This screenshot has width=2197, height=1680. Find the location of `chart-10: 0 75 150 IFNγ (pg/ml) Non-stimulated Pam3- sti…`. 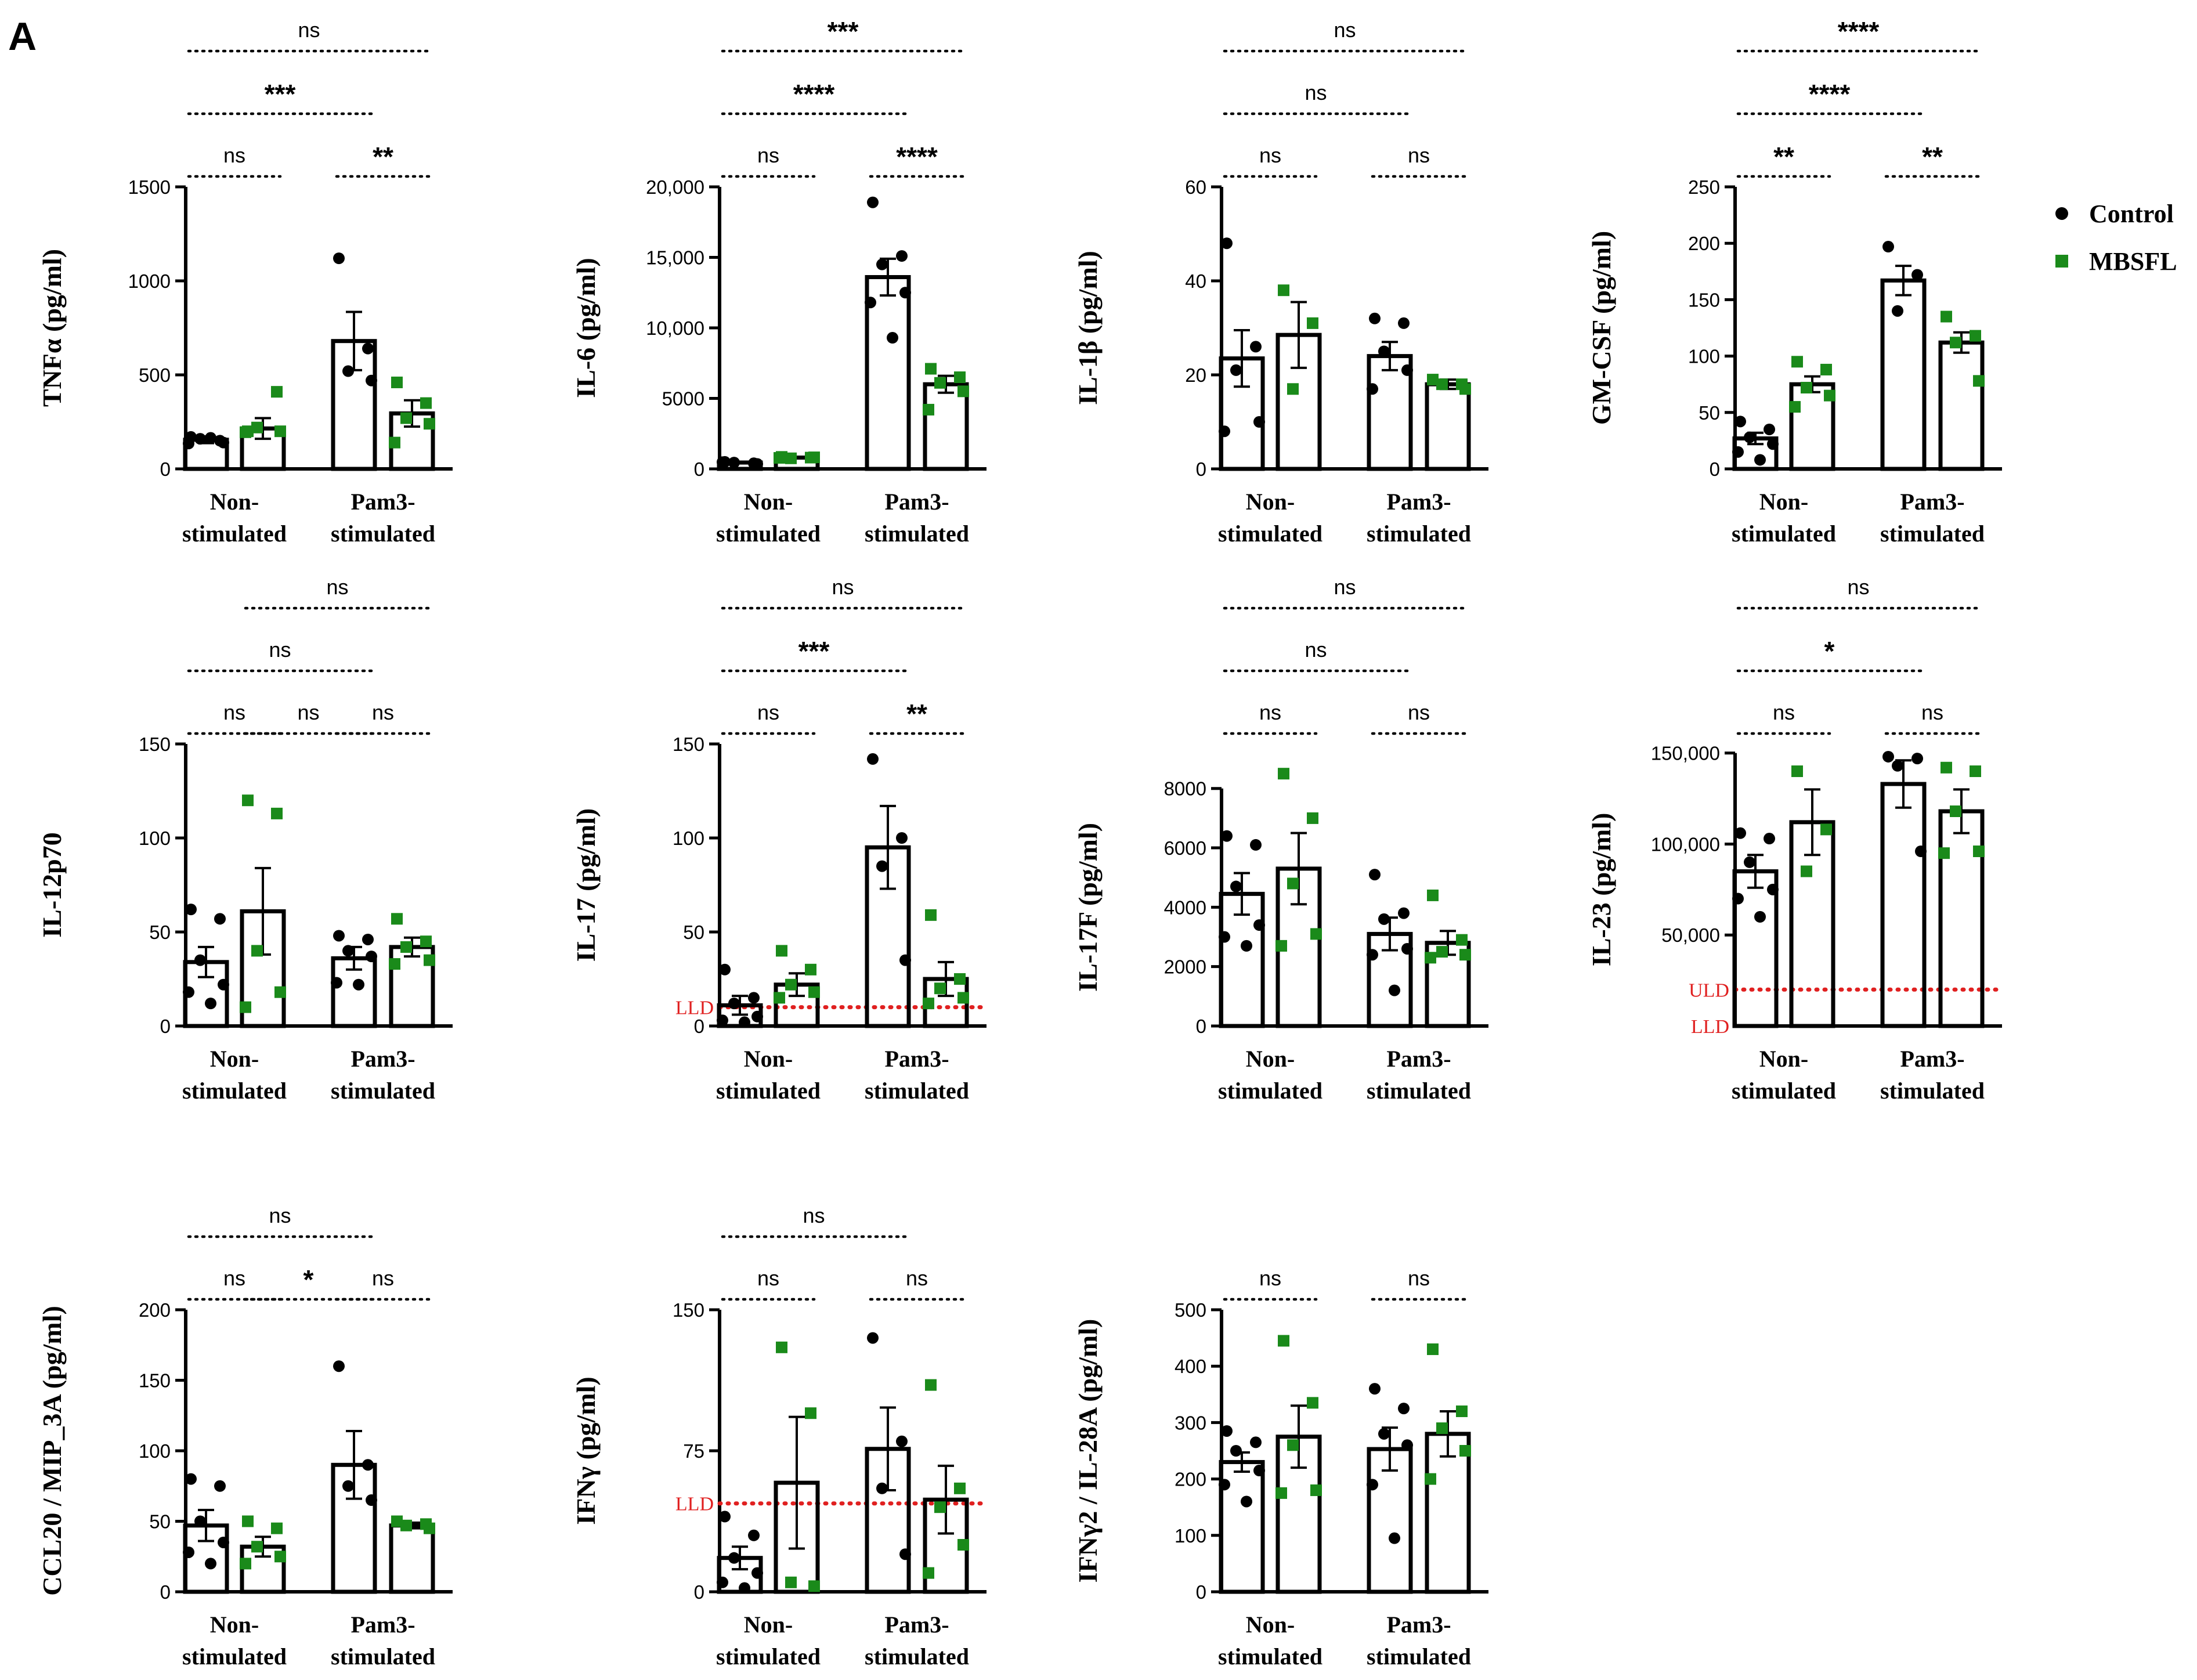

chart-10: 0 75 150 IFNγ (pg/ml) Non-stimulated Pam3- sti… is located at coordinates (780, 1437).